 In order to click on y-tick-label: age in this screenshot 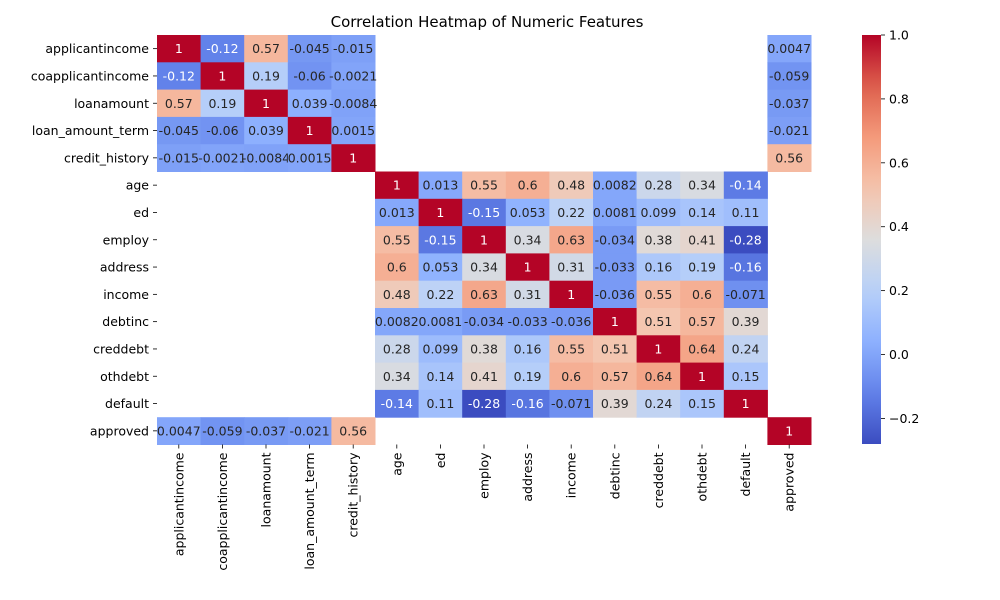, I will do `click(138, 185)`.